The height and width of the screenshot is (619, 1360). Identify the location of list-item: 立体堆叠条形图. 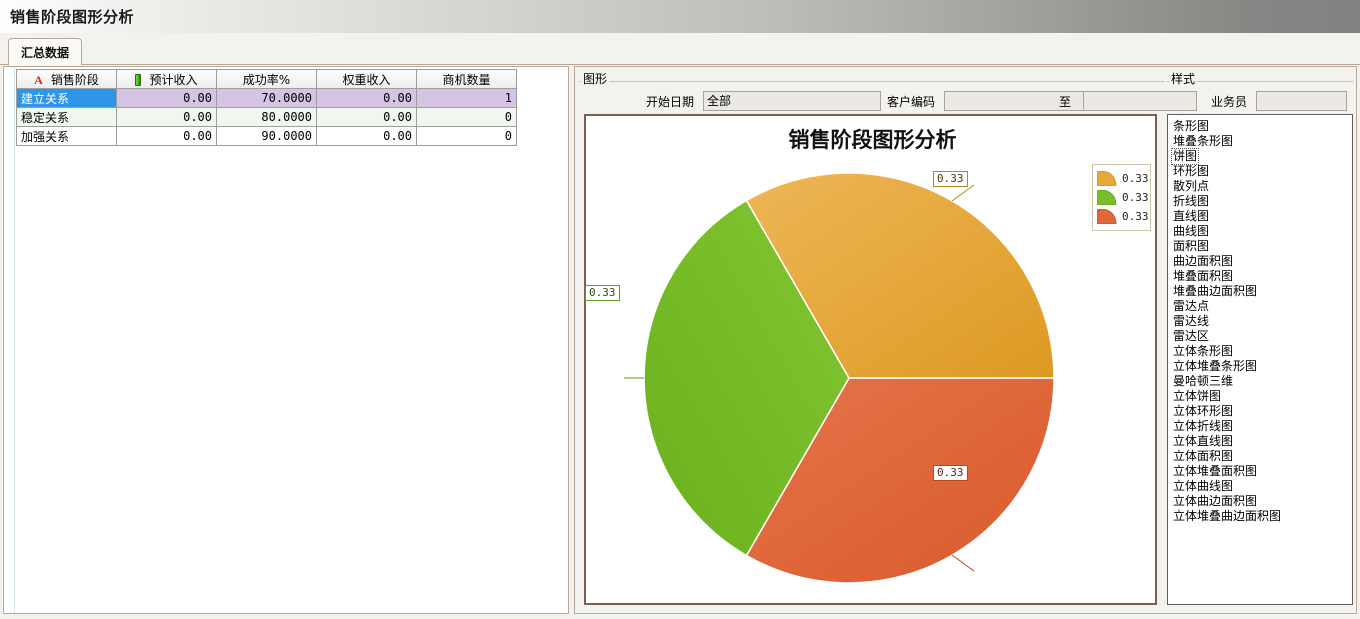
(1262, 365).